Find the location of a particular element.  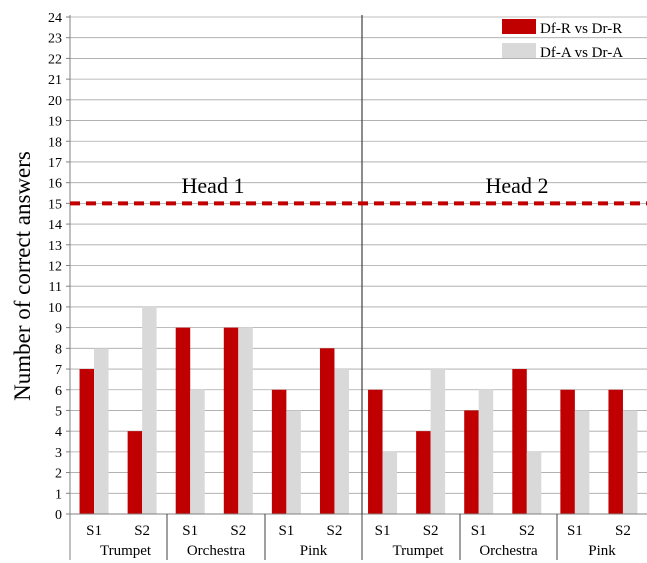

y-tick-label: 21 is located at coordinates (55, 80).